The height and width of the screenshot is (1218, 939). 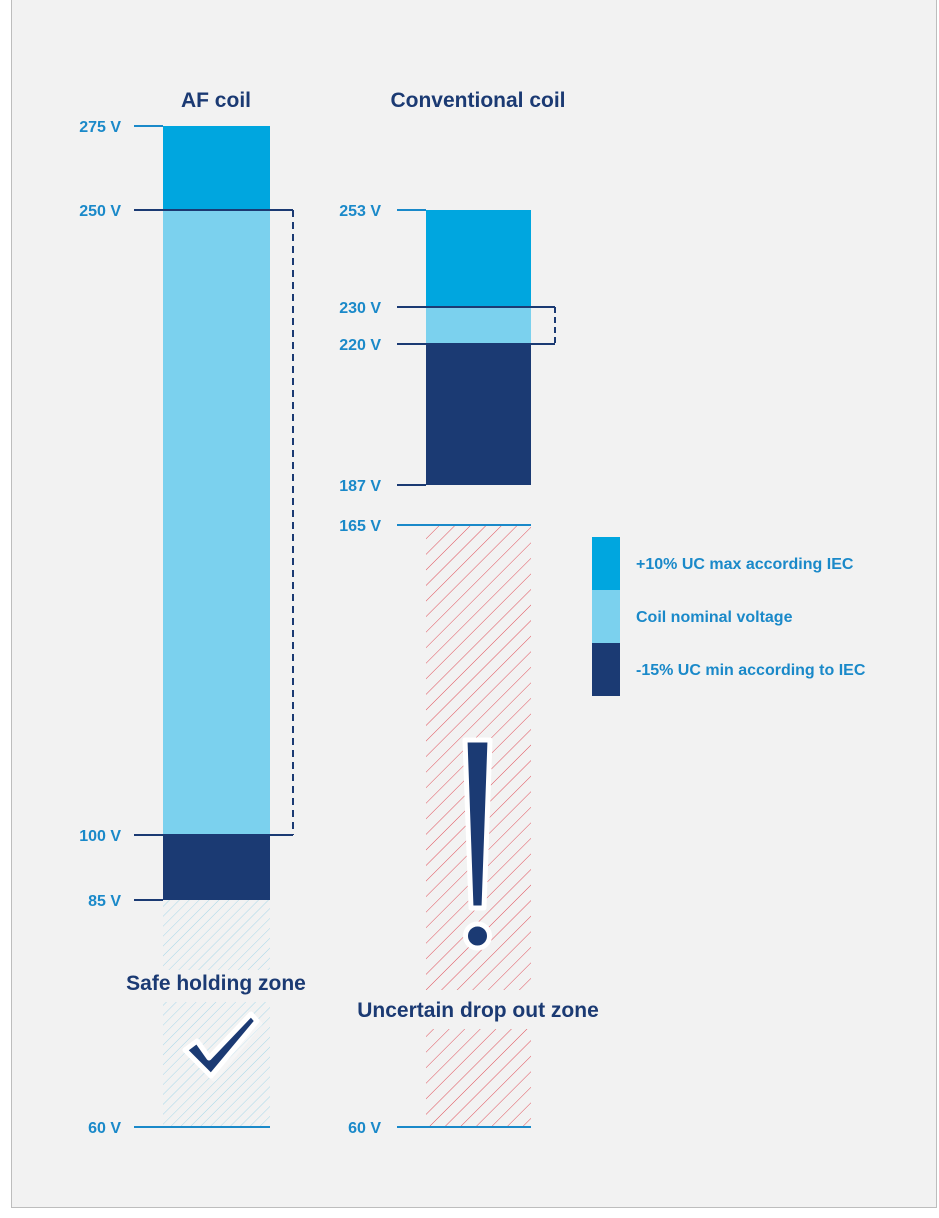 What do you see at coordinates (478, 258) in the screenshot?
I see `conv-max-segment` at bounding box center [478, 258].